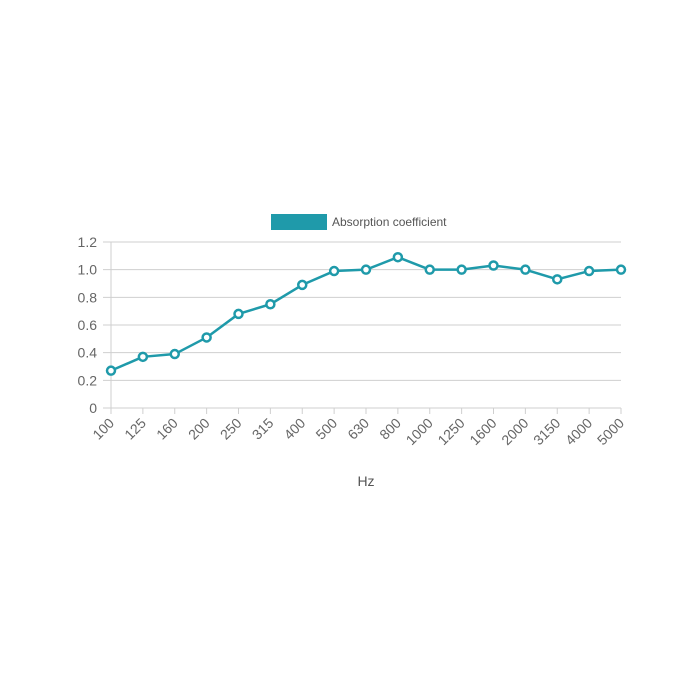 The height and width of the screenshot is (700, 700). I want to click on x-tick-label: 1000, so click(419, 431).